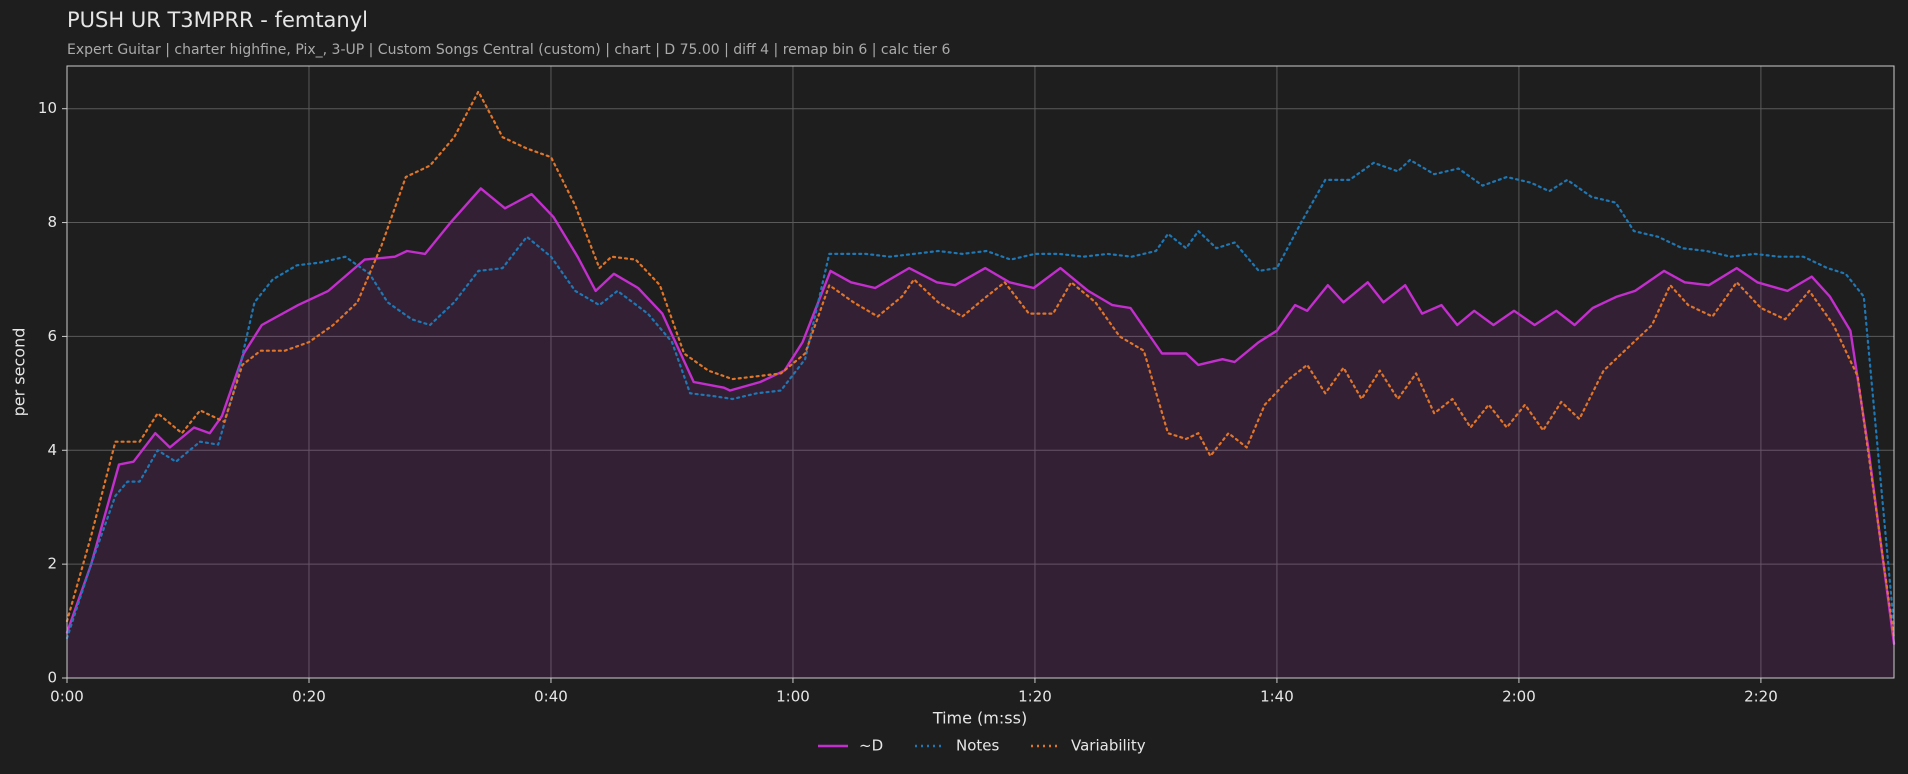 The image size is (1908, 774). Describe the element at coordinates (978, 746) in the screenshot. I see `legend-label: Notes` at that location.